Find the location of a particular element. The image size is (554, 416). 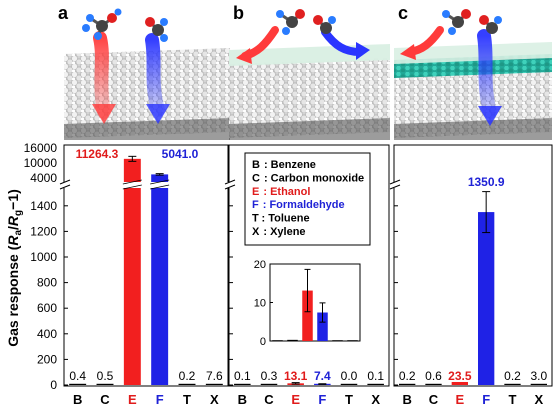

value-label-c-F: 1350.9 is located at coordinates (486, 182).